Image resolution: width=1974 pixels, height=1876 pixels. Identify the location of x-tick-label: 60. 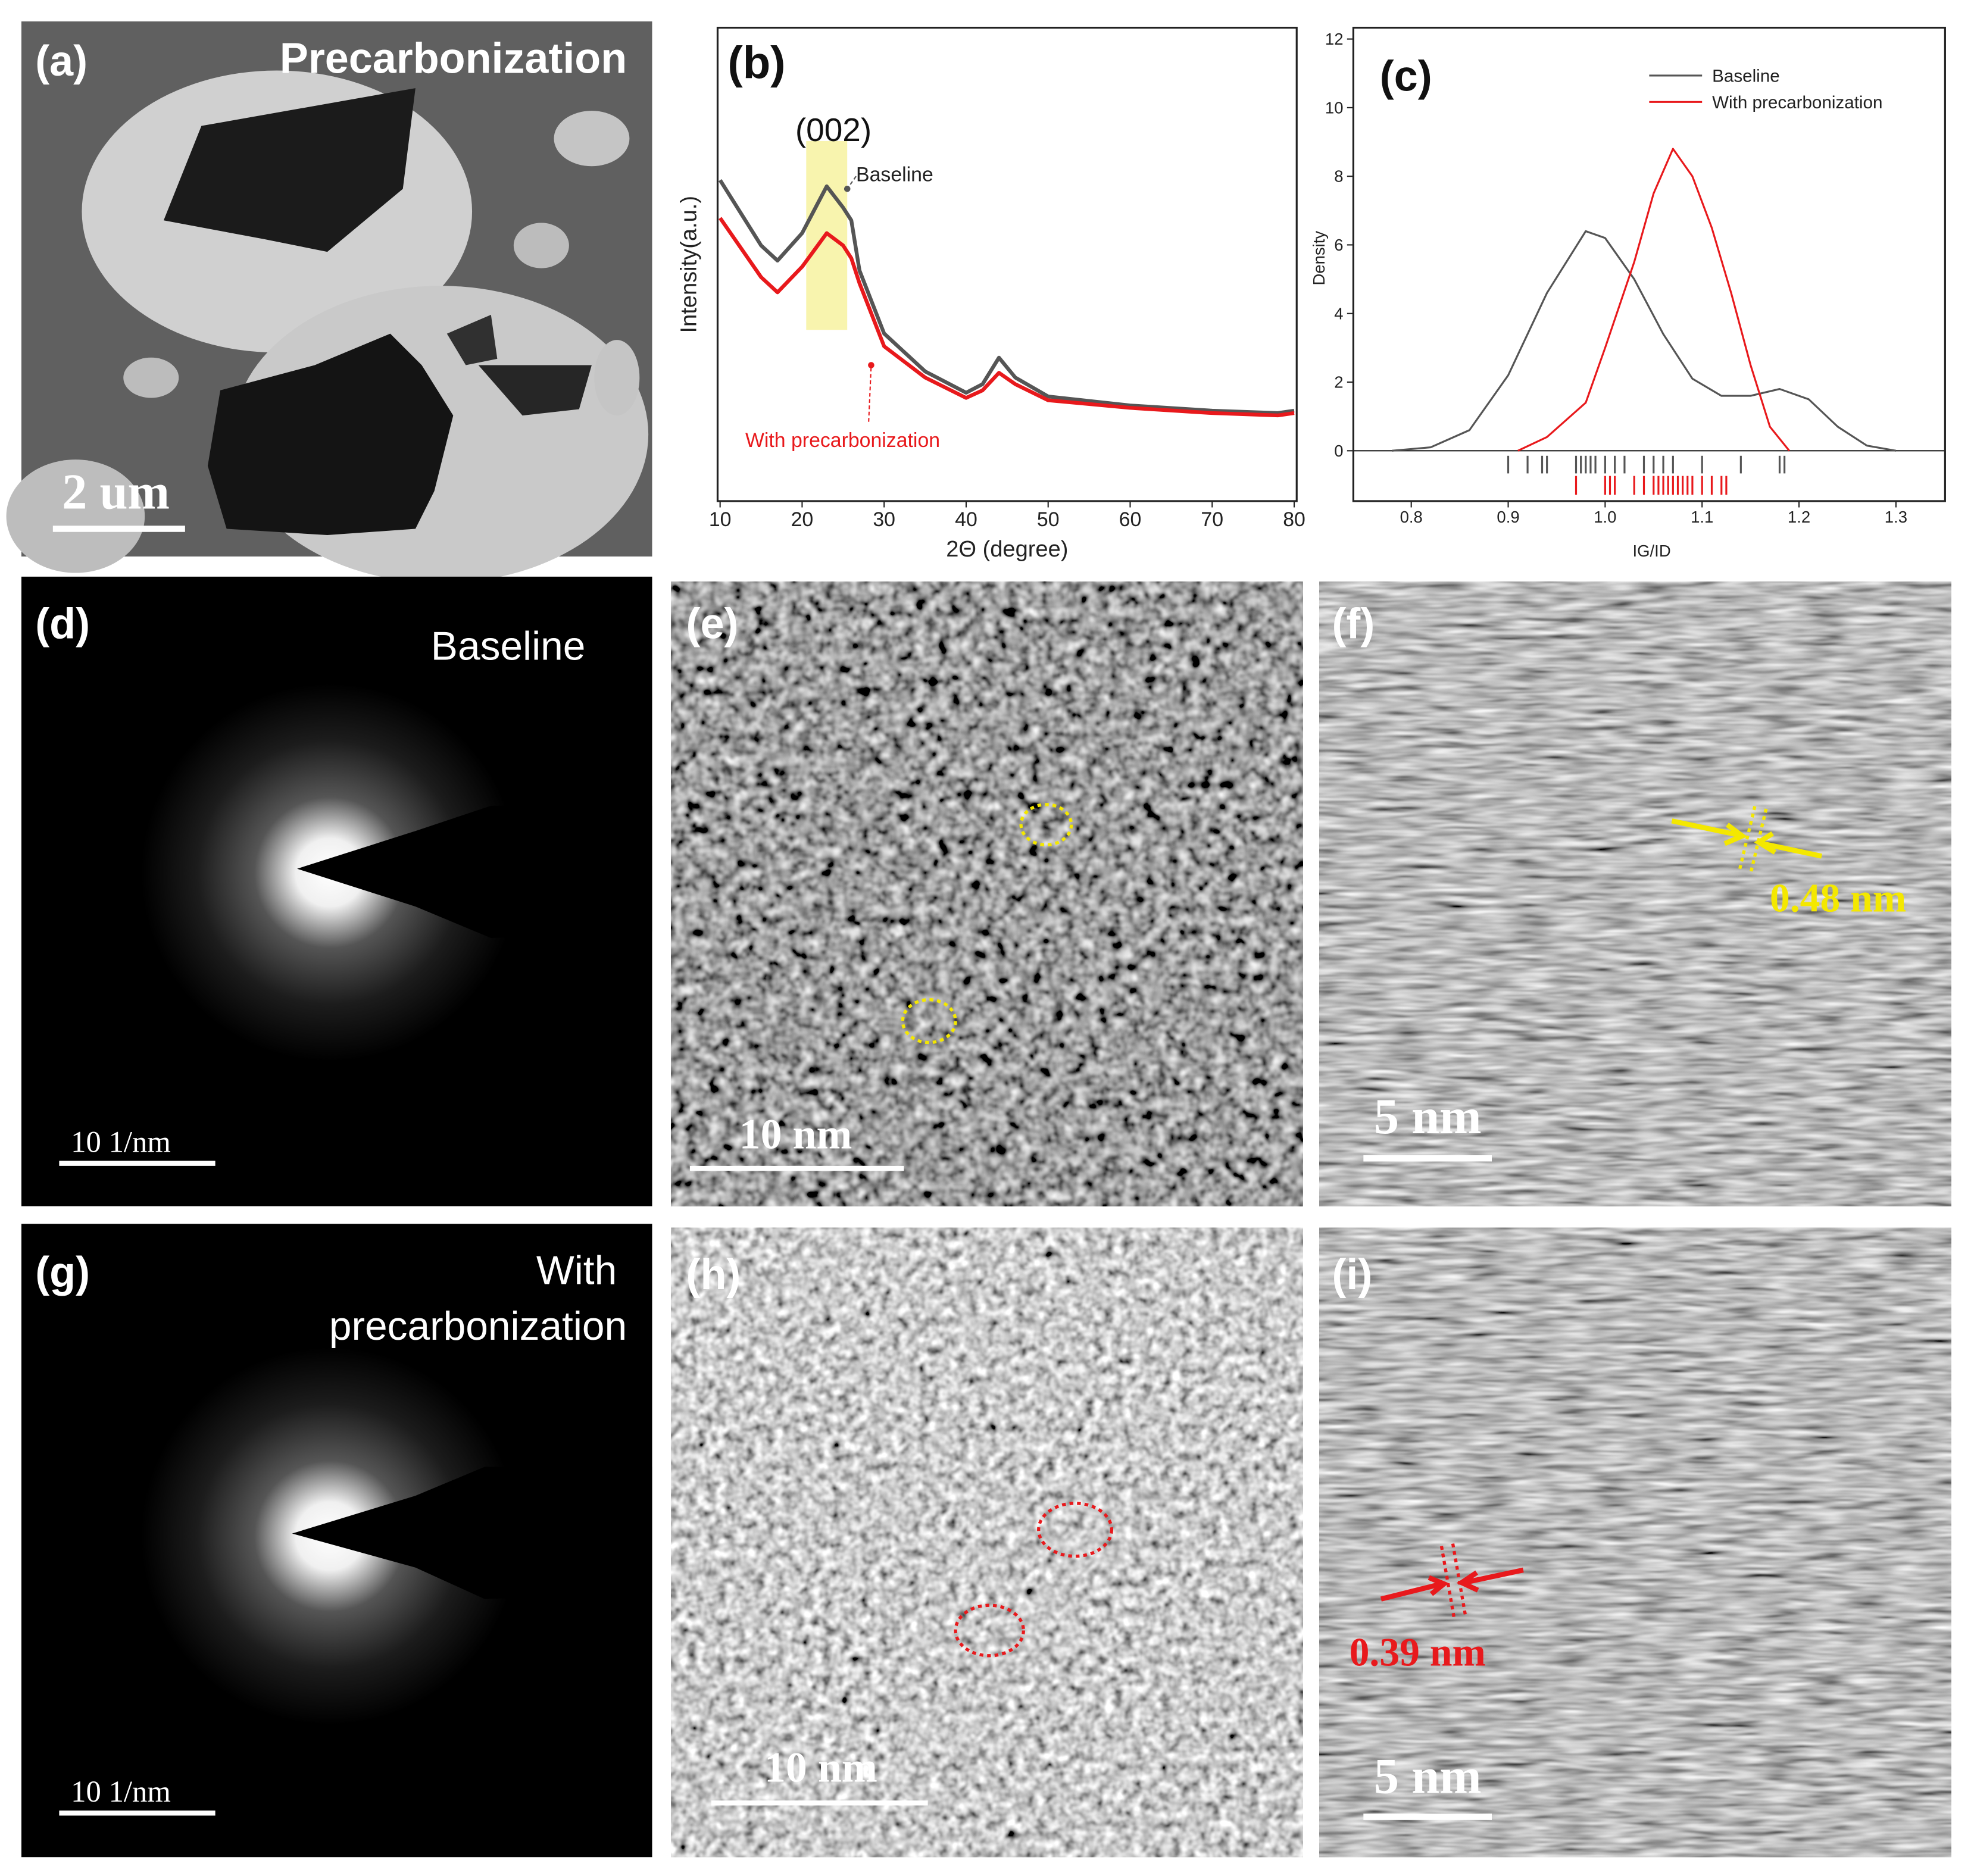
(1130, 519).